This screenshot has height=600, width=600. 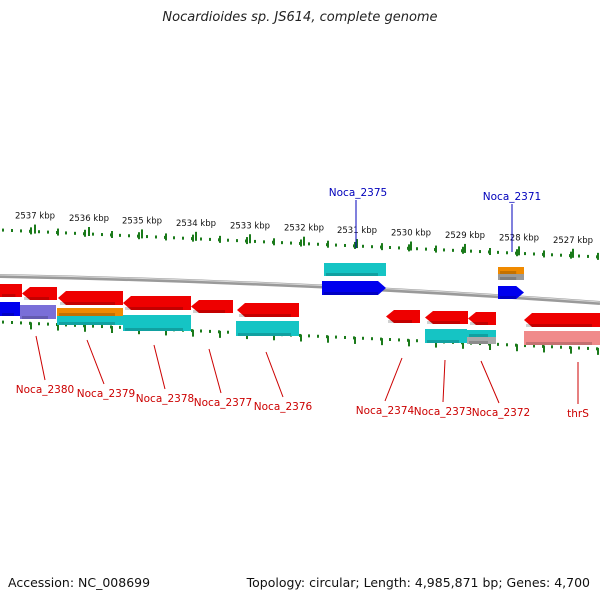 I want to click on kbp-tick-label: 2537 kbp, so click(x=35, y=217).